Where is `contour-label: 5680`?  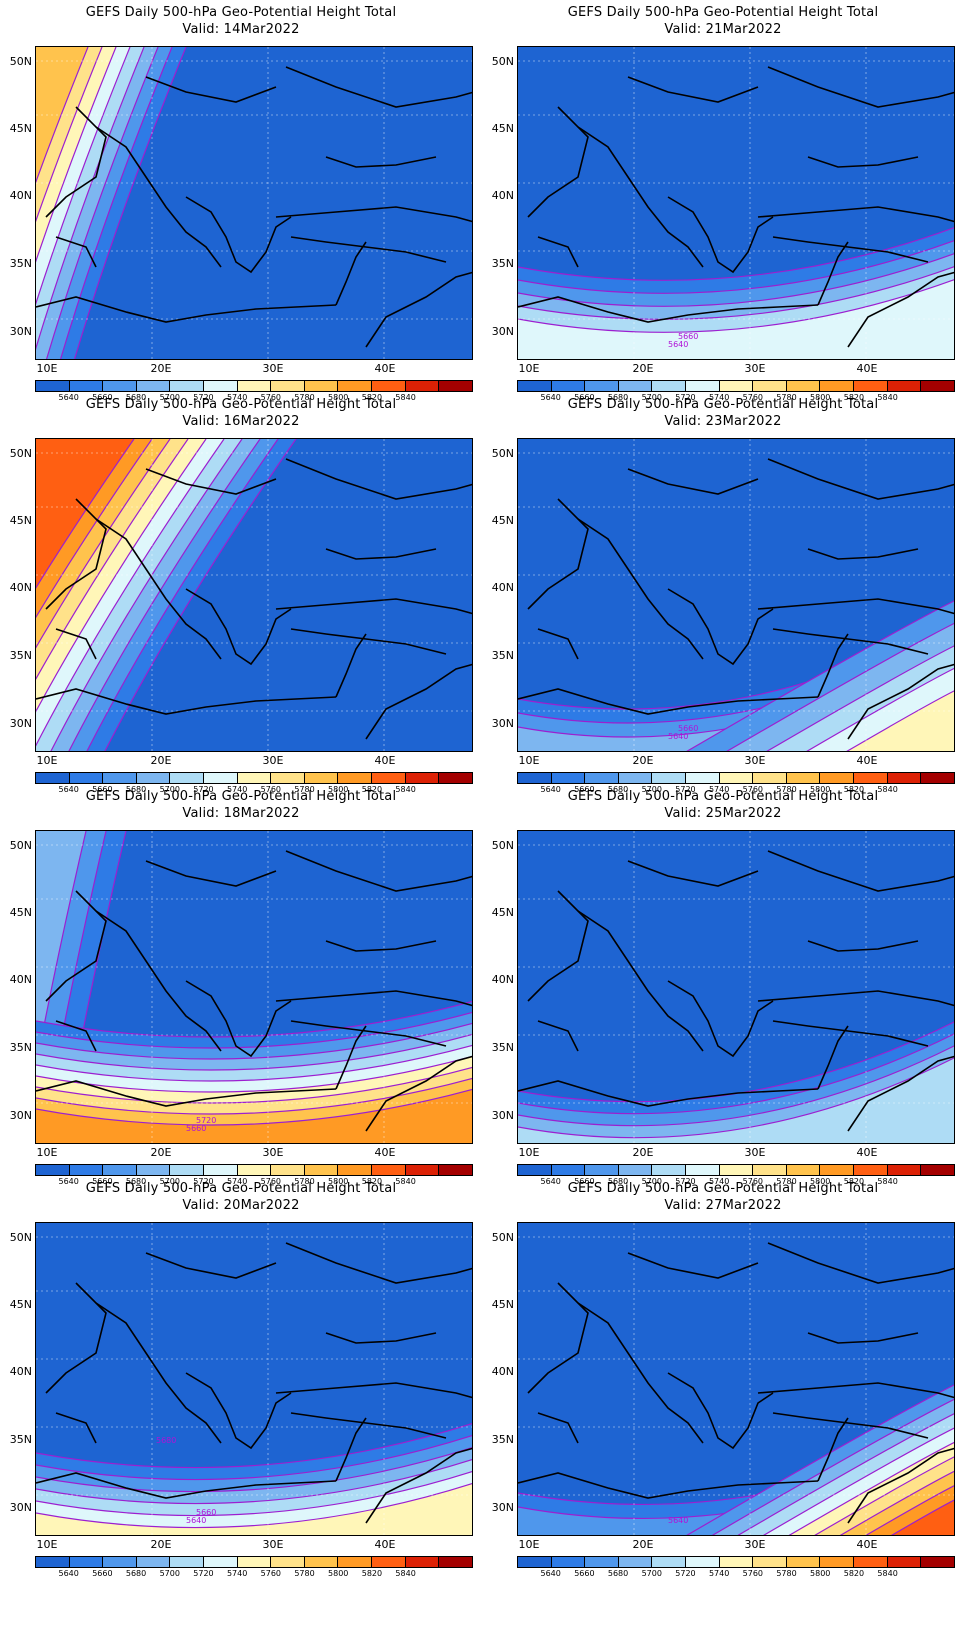 contour-label: 5680 is located at coordinates (166, 1440).